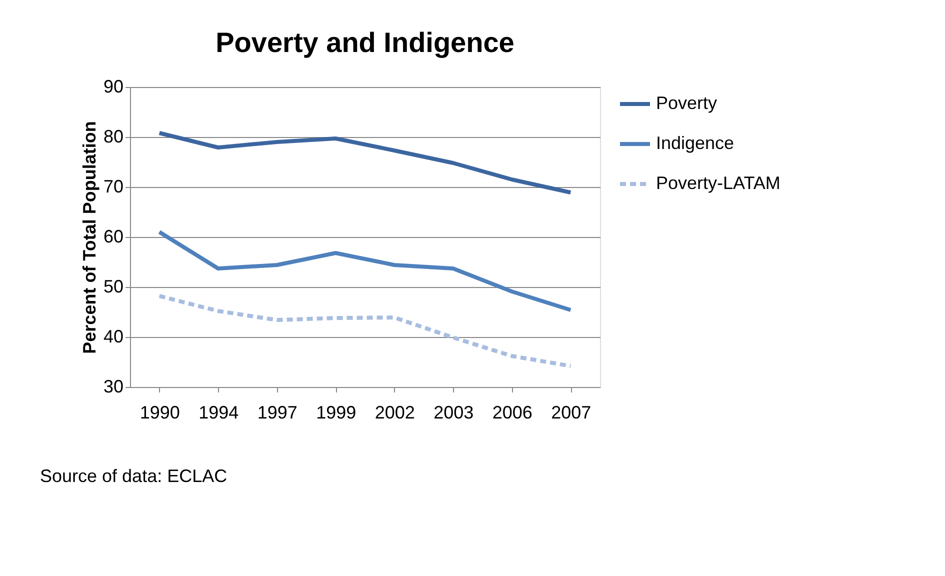  I want to click on y-tick-label: 70, so click(113, 186).